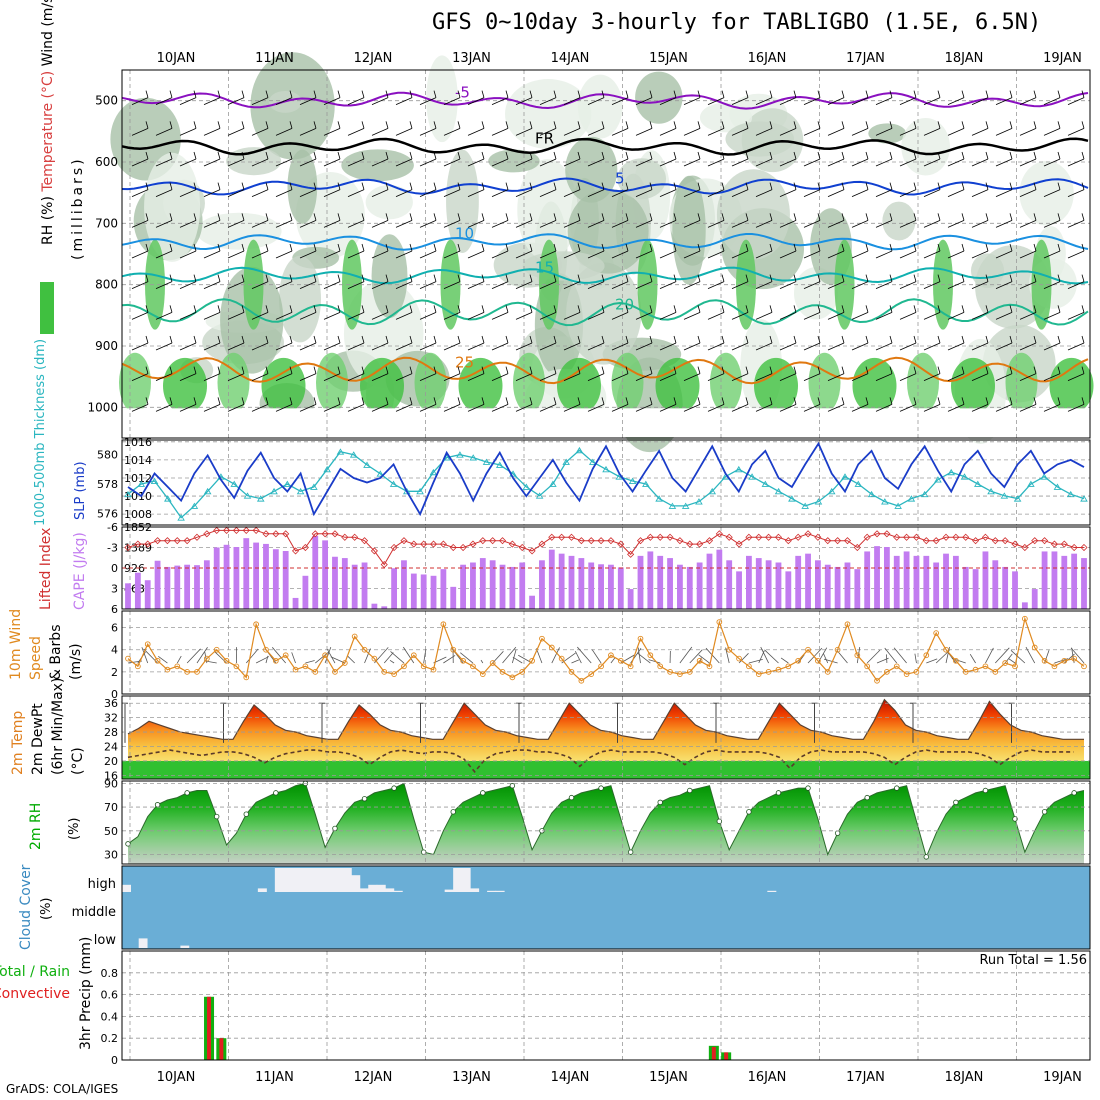  Describe the element at coordinates (570, 58) in the screenshot. I see `top-date-label: 14JAN` at that location.